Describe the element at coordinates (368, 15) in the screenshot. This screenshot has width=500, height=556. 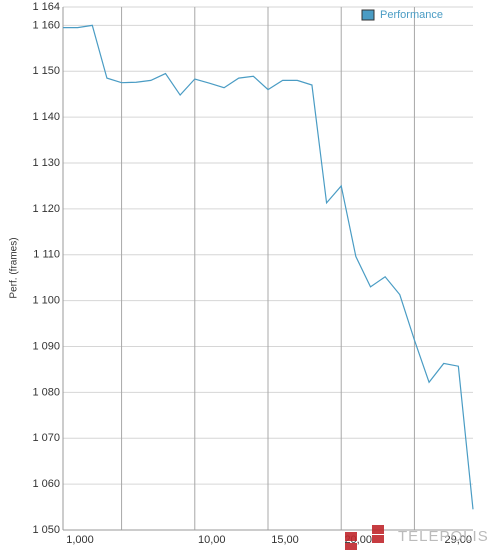
I see `legend-swatch` at that location.